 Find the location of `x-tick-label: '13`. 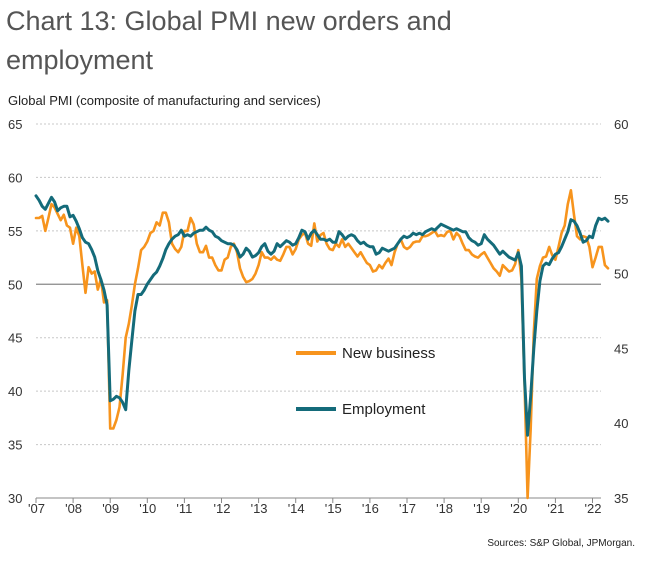

x-tick-label: '13 is located at coordinates (259, 508).